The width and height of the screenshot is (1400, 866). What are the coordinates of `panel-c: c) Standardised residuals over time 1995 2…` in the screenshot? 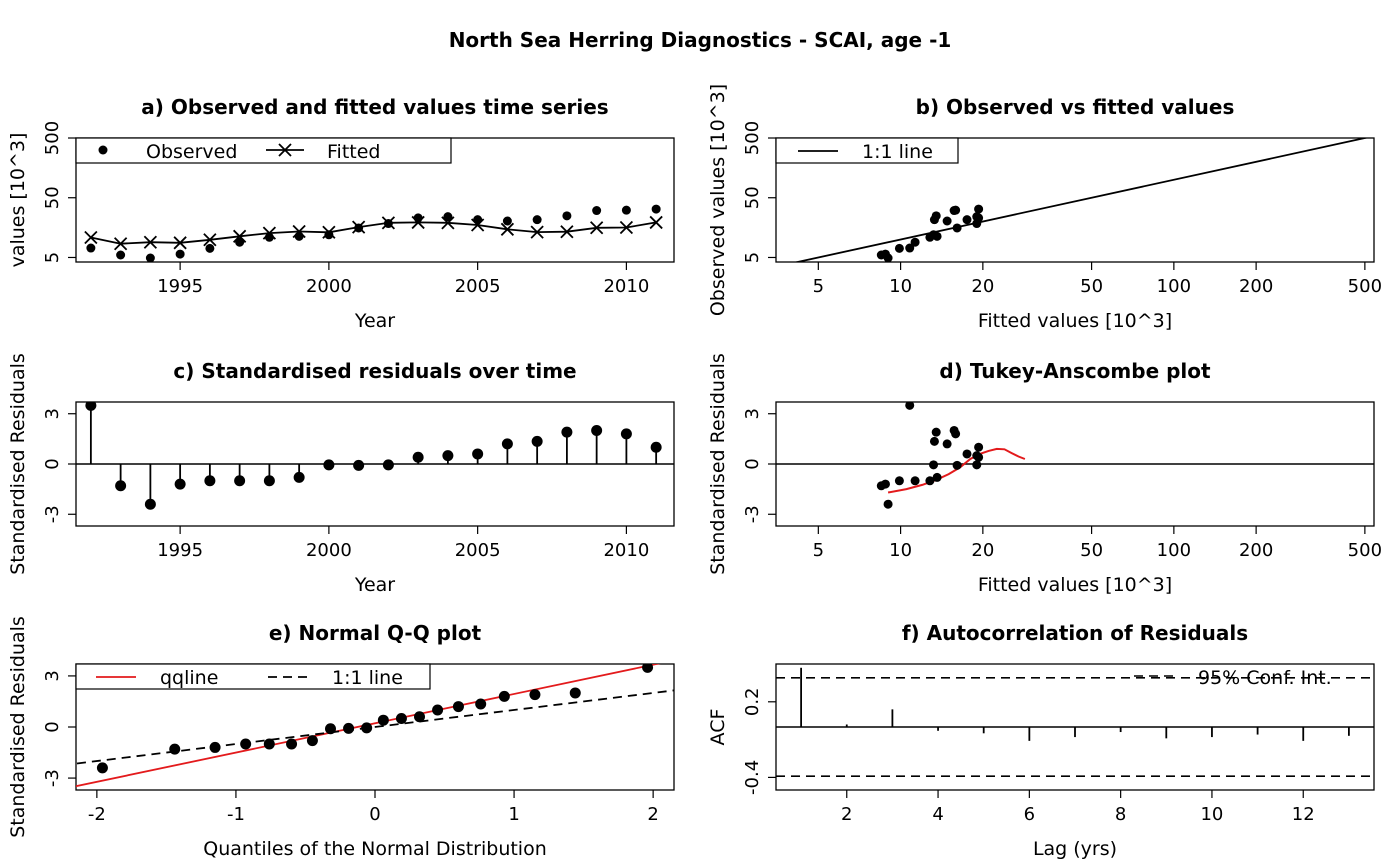 It's located at (341, 474).